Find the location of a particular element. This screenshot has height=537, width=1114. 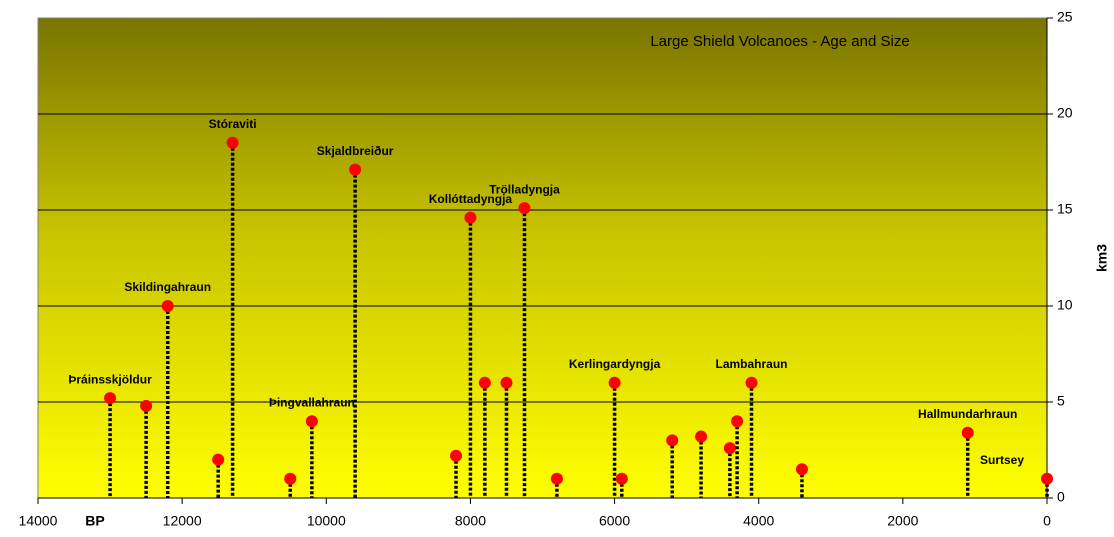

point-label: Kollóttadyngja is located at coordinates (471, 199).